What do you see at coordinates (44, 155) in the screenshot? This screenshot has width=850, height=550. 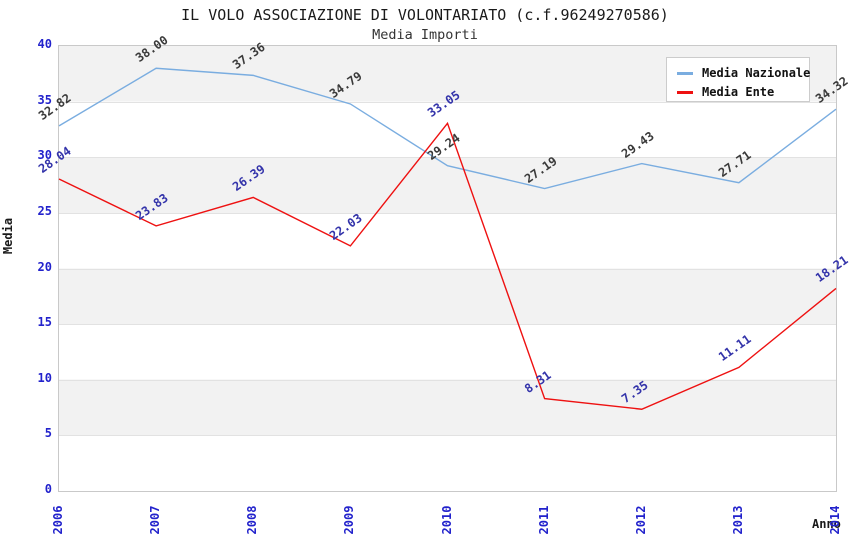 I see `y-axis-tick-label: 30` at bounding box center [44, 155].